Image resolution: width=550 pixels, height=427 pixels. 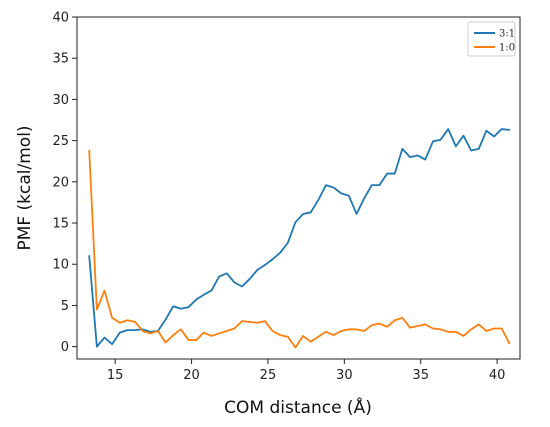 What do you see at coordinates (497, 375) in the screenshot?
I see `x-tick-label: 40` at bounding box center [497, 375].